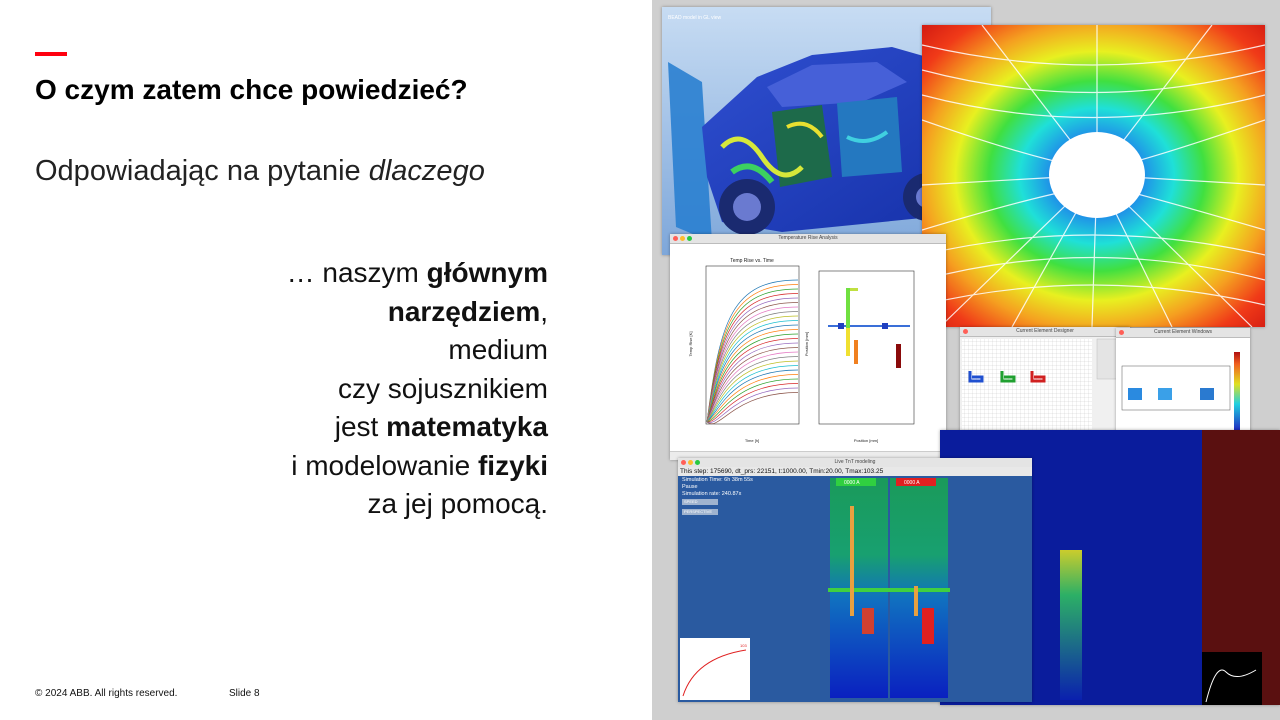  What do you see at coordinates (717, 480) in the screenshot?
I see `sim-time: Simulation Time: 6h 38m 55s` at bounding box center [717, 480].